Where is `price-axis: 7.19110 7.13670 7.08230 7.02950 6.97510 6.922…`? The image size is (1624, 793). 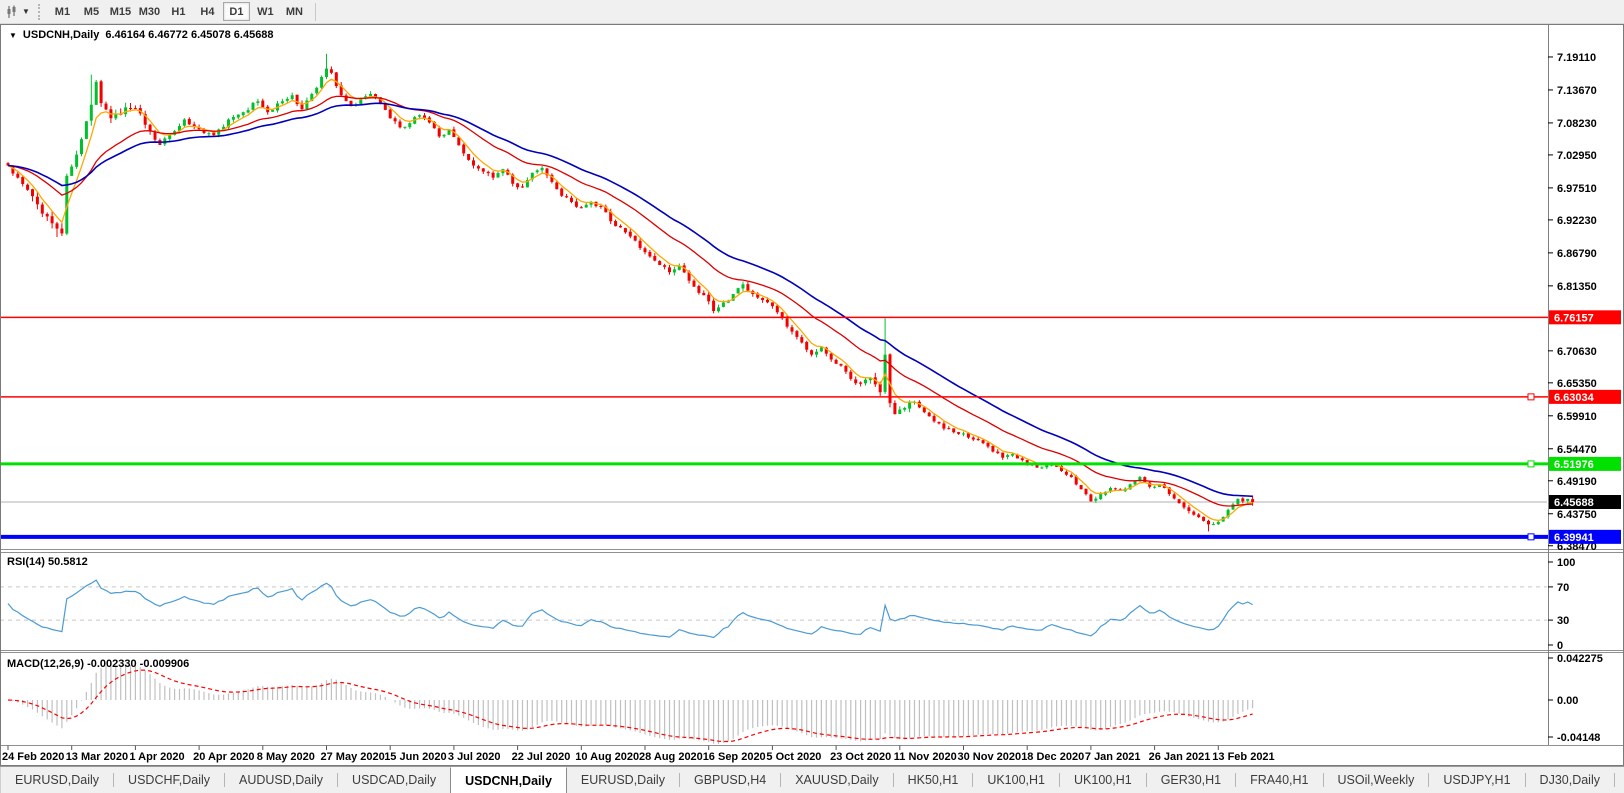 price-axis: 7.19110 7.13670 7.08230 7.02950 6.97510 6.922… is located at coordinates (1584, 398).